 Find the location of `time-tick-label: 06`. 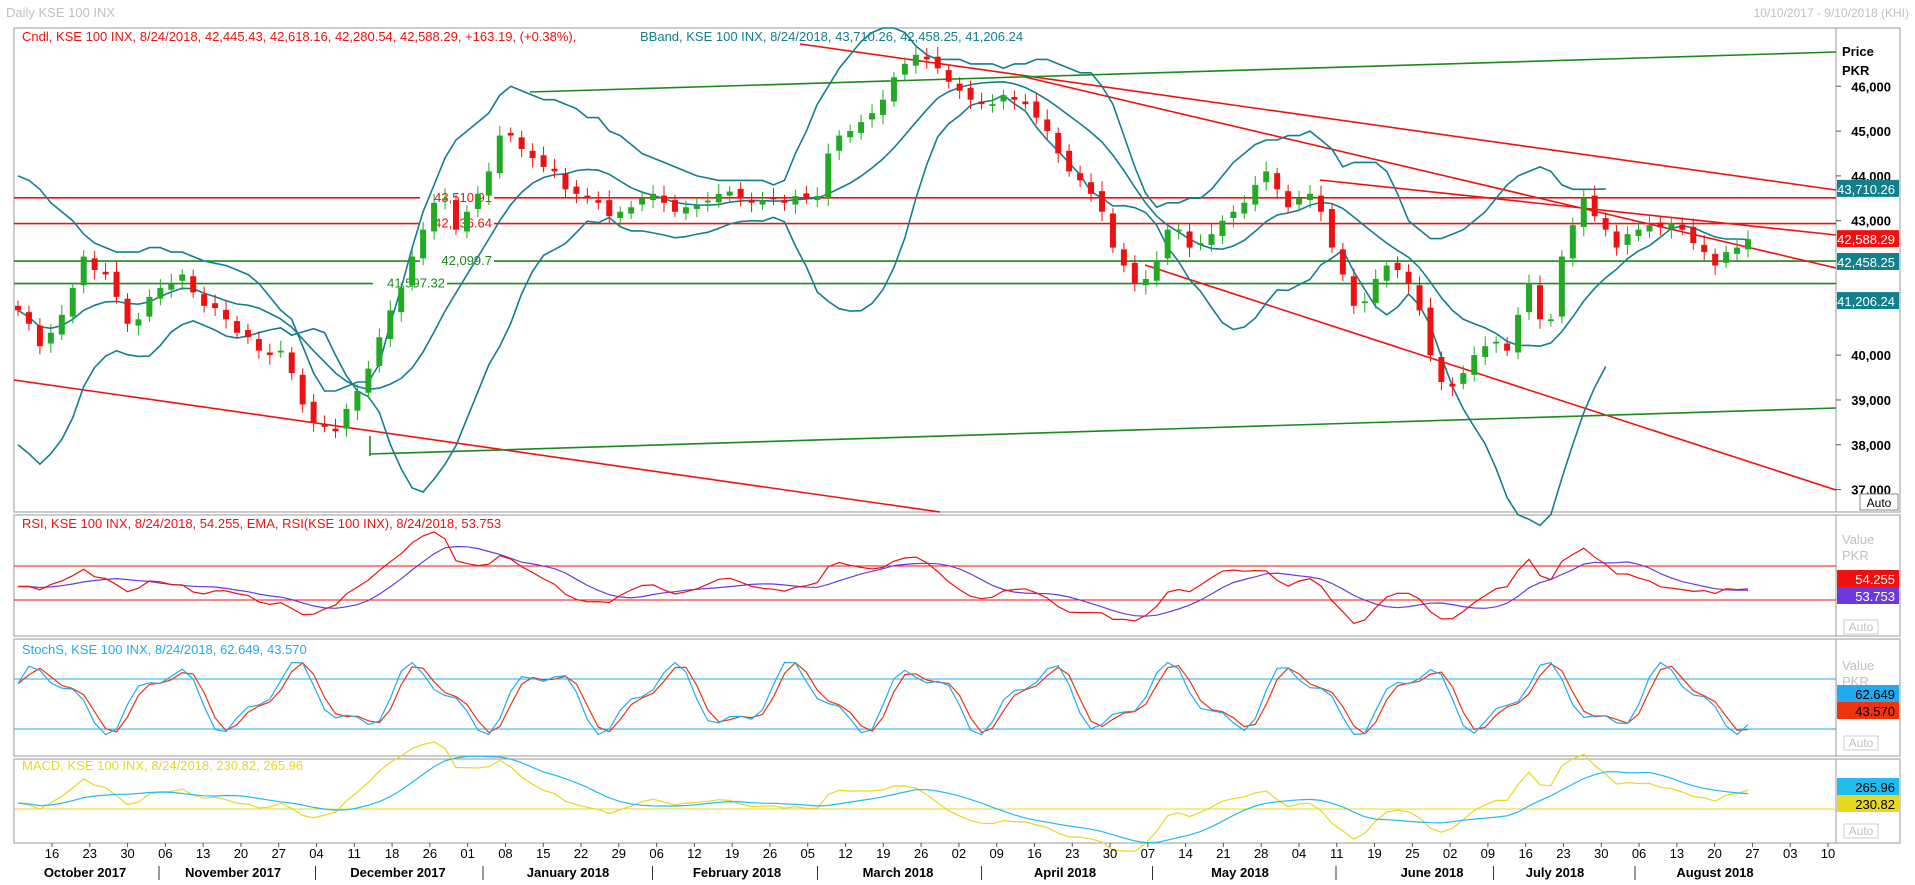

time-tick-label: 06 is located at coordinates (656, 853).